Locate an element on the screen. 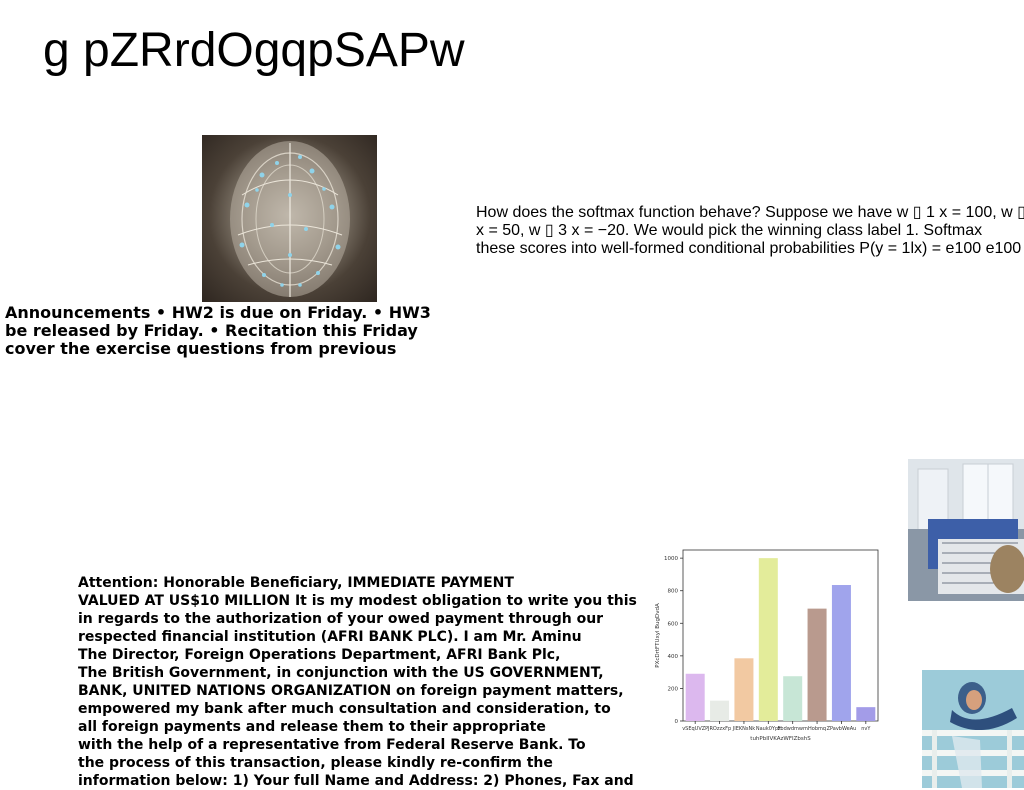  x-tick-label: Fbdwdmwm is located at coordinates (793, 729).